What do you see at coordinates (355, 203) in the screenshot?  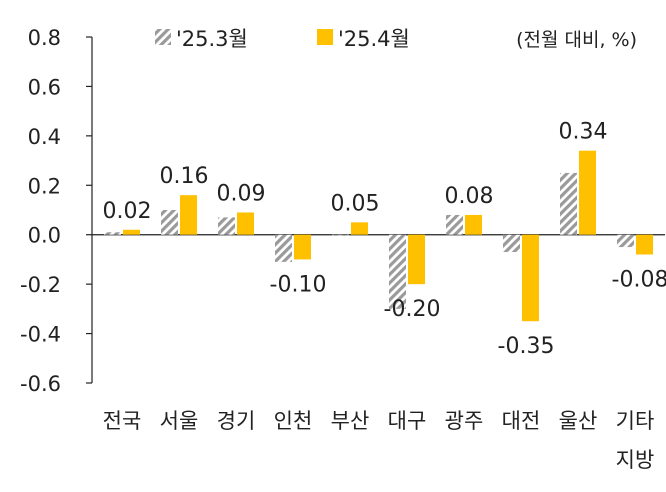 I see `data-label: 0.05` at bounding box center [355, 203].